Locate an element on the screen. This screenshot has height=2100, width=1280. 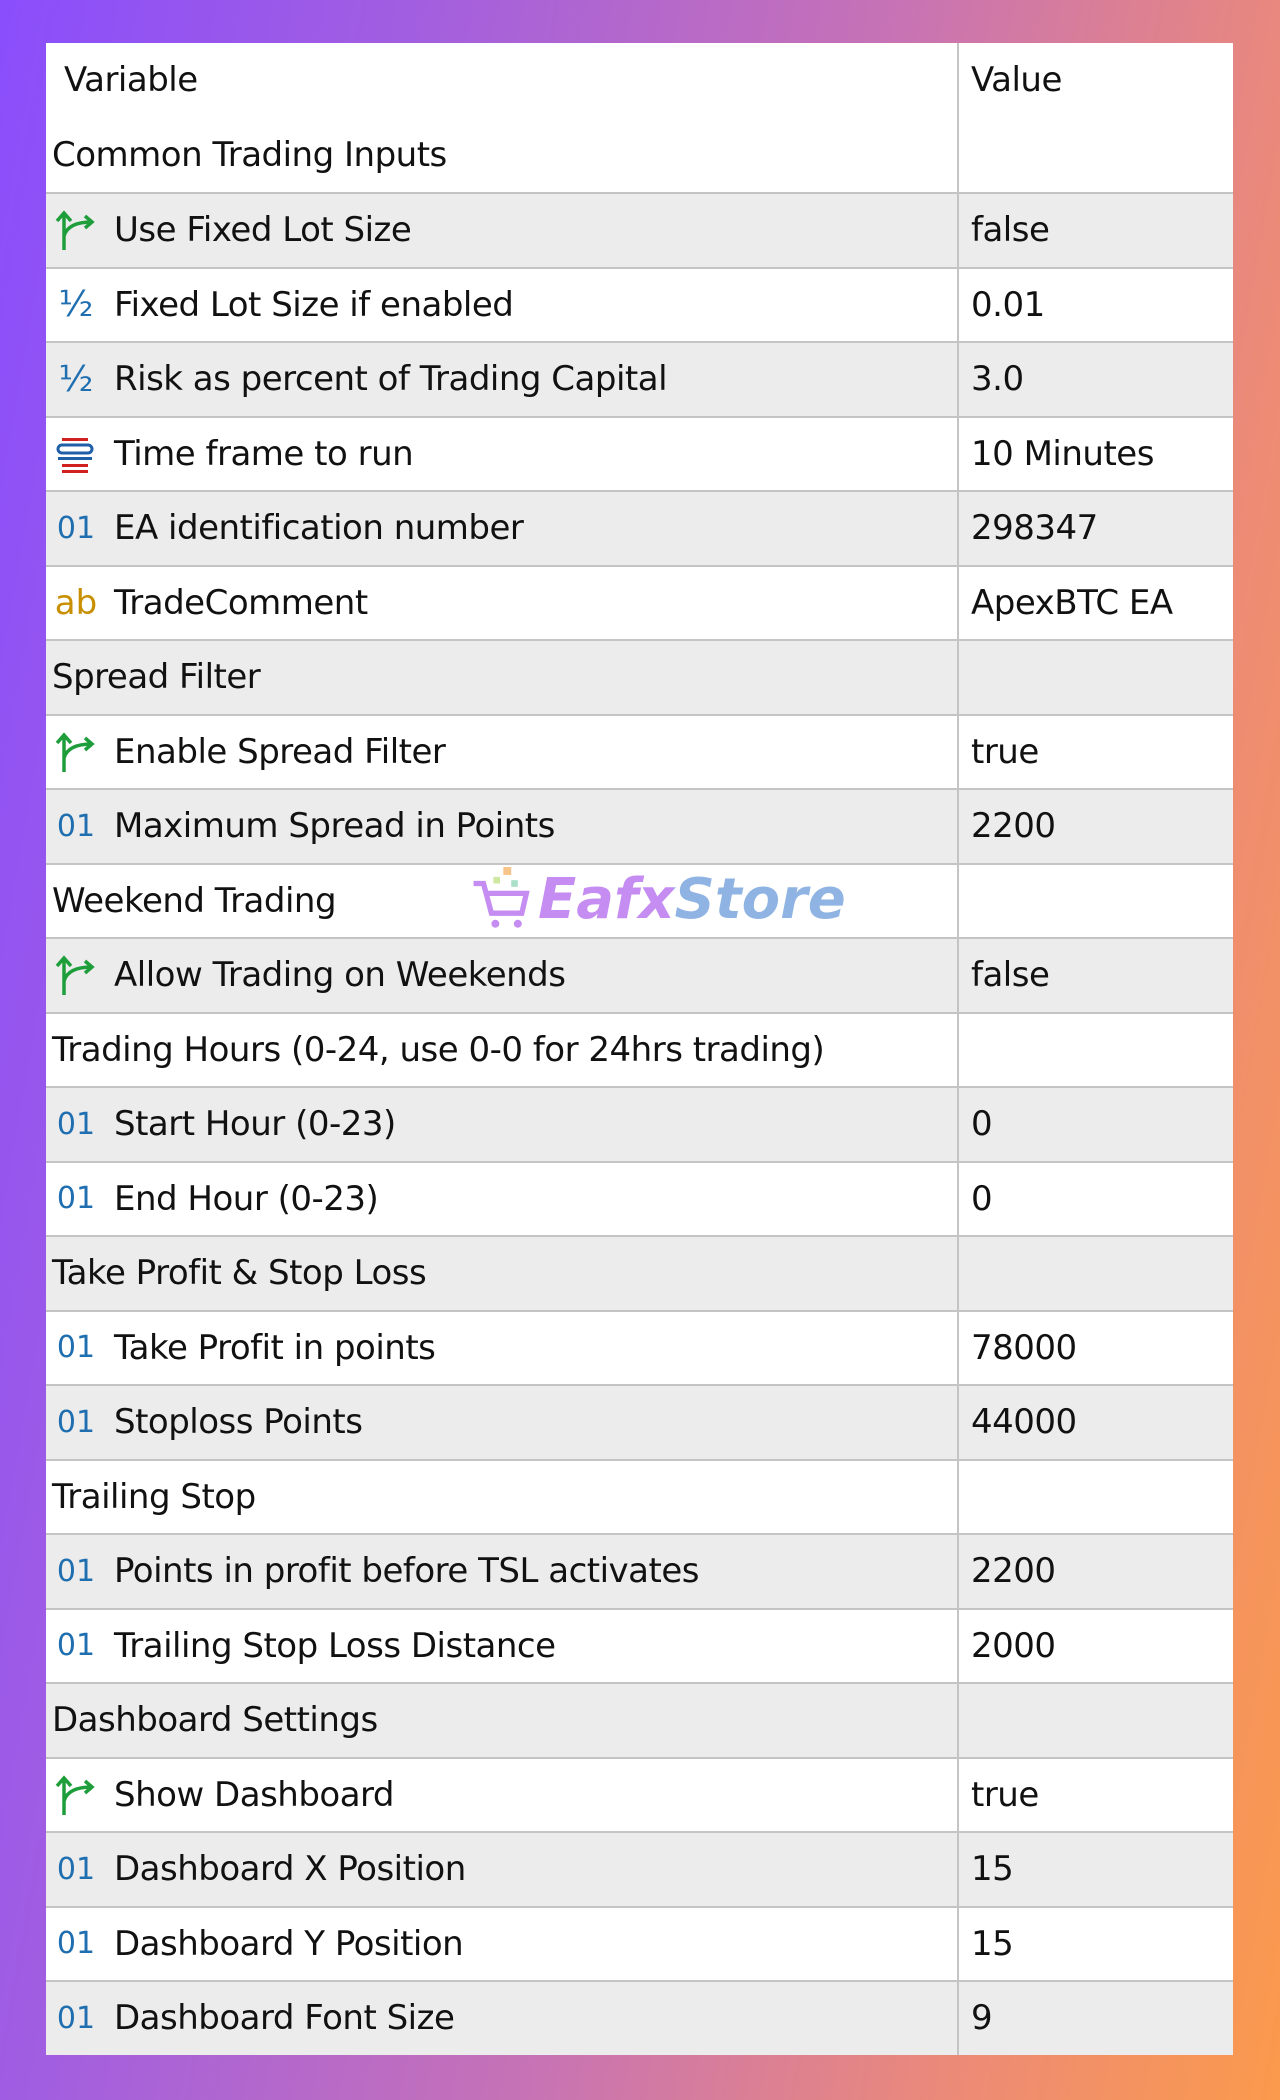
group-row: Spread Filter is located at coordinates (639, 676).